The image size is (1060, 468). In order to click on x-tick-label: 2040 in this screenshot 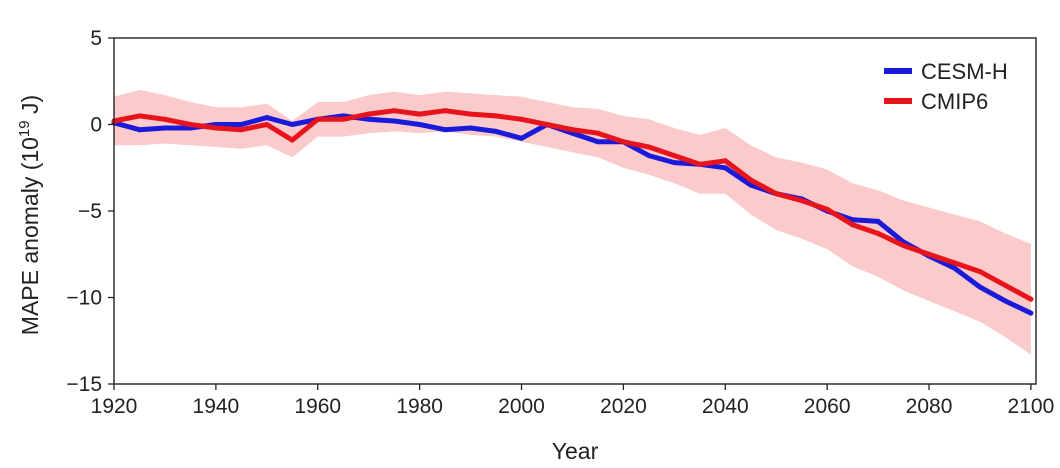, I will do `click(725, 406)`.